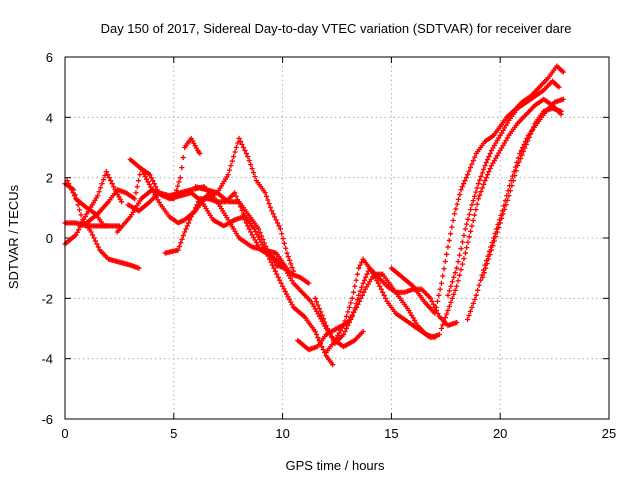 This screenshot has height=480, width=640. Describe the element at coordinates (49, 238) in the screenshot. I see `y-tick-label: 0` at that location.